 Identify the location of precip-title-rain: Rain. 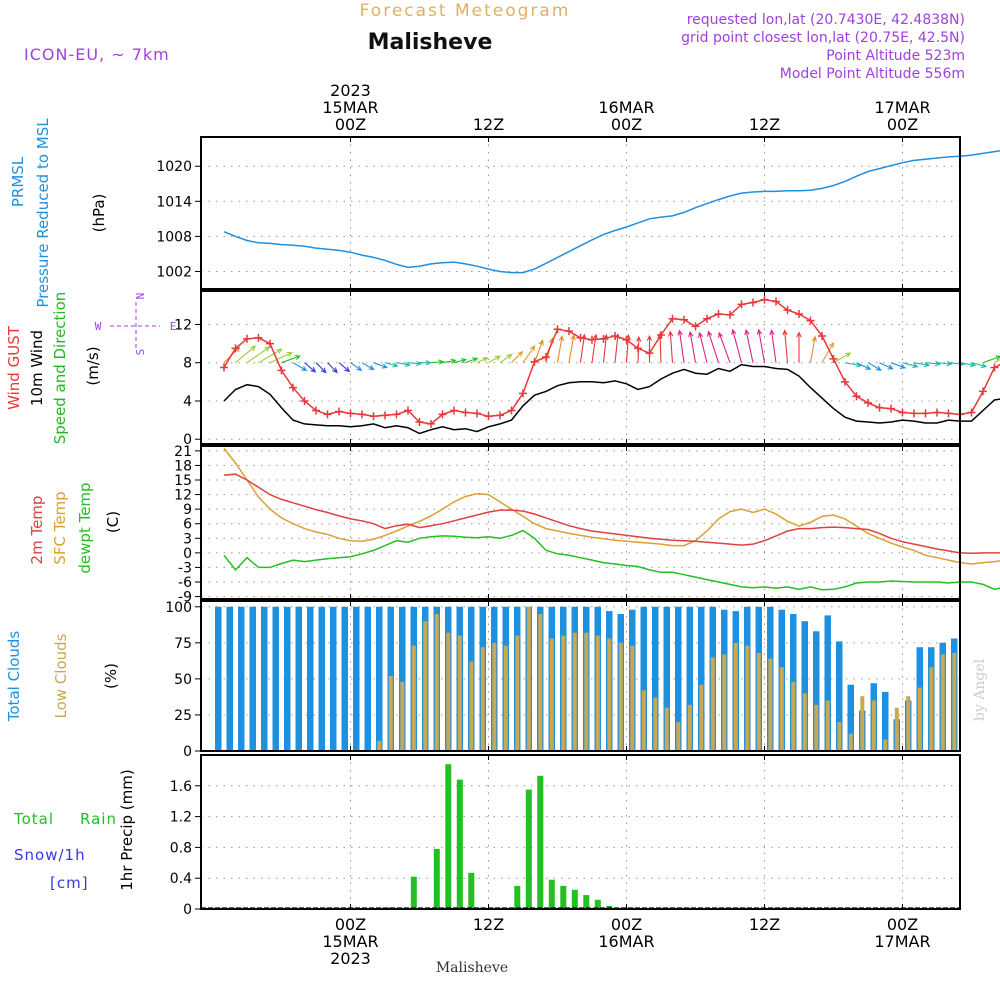
(98, 819).